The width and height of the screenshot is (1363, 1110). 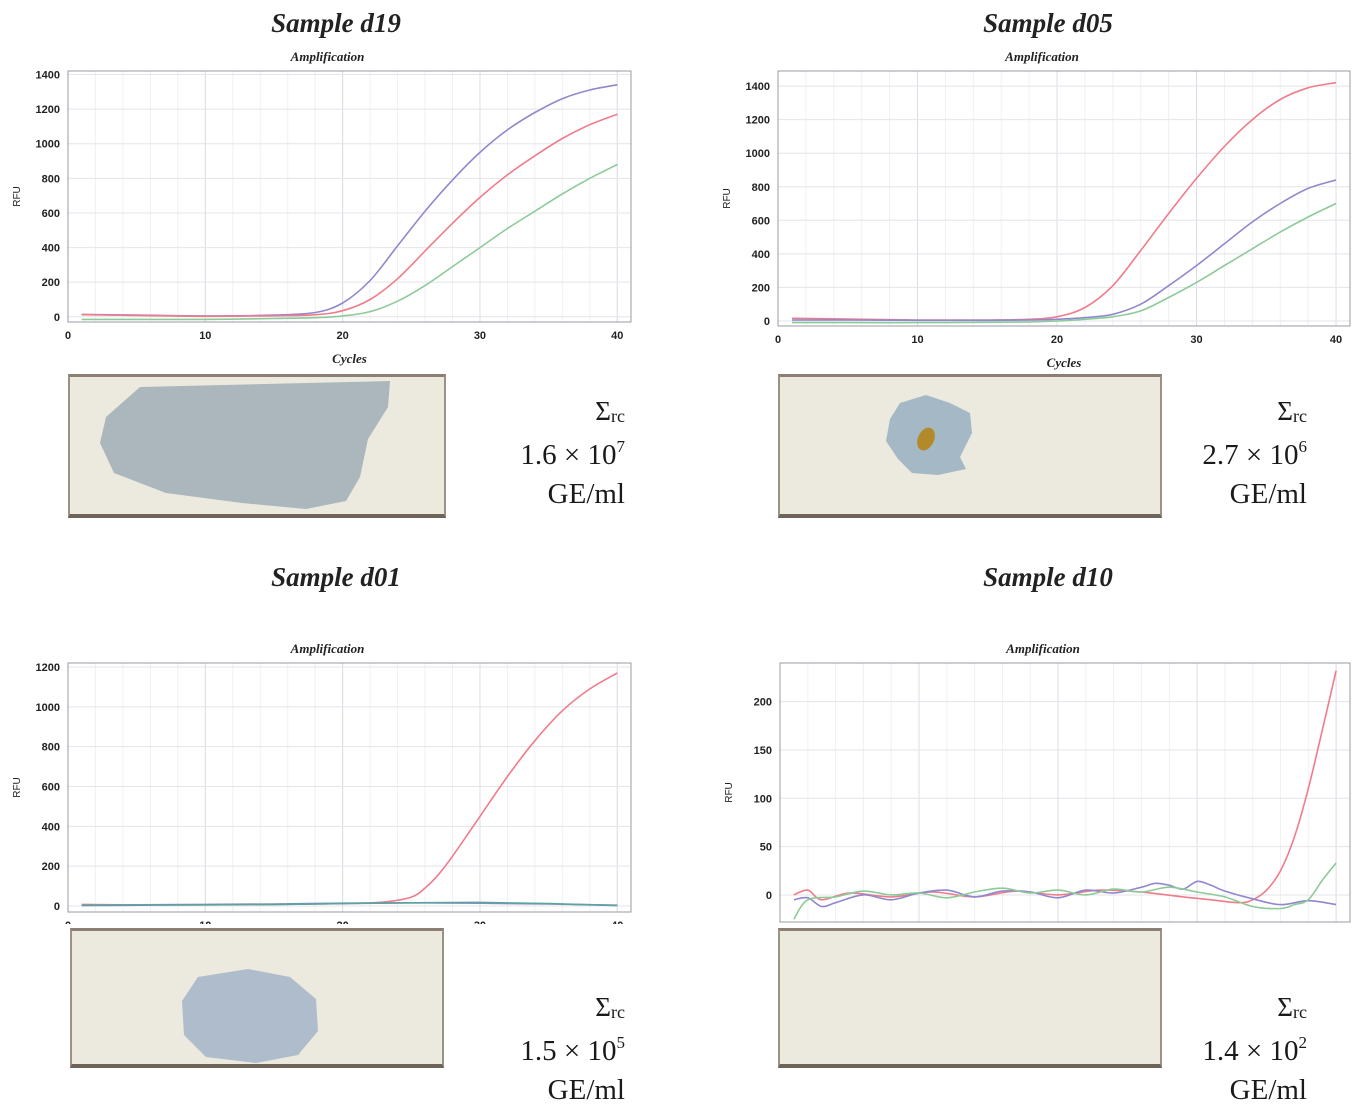 What do you see at coordinates (763, 751) in the screenshot?
I see `y-tick-label: 150` at bounding box center [763, 751].